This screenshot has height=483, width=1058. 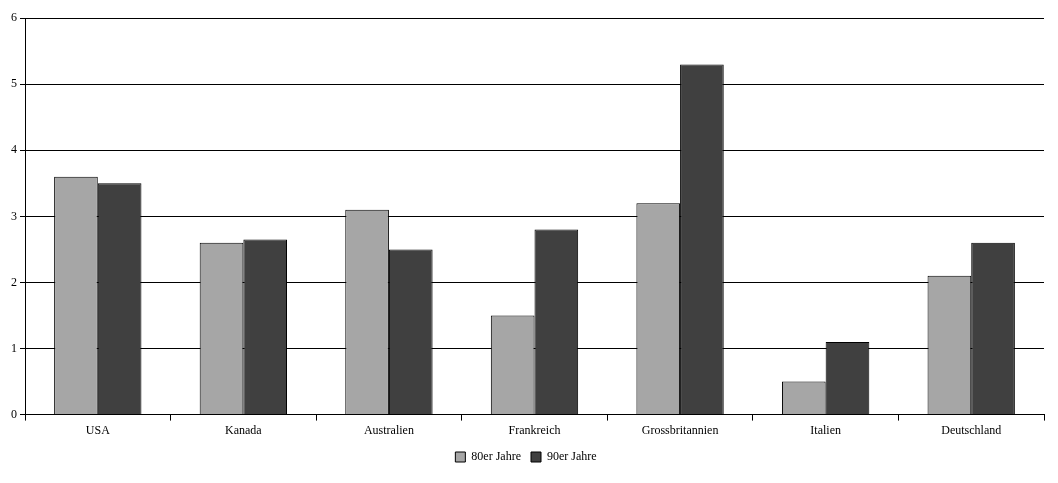 What do you see at coordinates (496, 456) in the screenshot?
I see `legend-label: 80er Jahre` at bounding box center [496, 456].